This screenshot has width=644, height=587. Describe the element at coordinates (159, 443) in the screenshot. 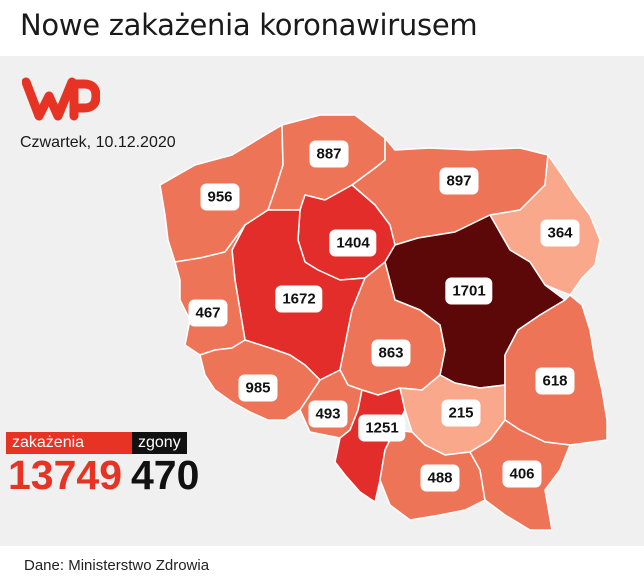

I see `deaths-label: zgony` at that location.